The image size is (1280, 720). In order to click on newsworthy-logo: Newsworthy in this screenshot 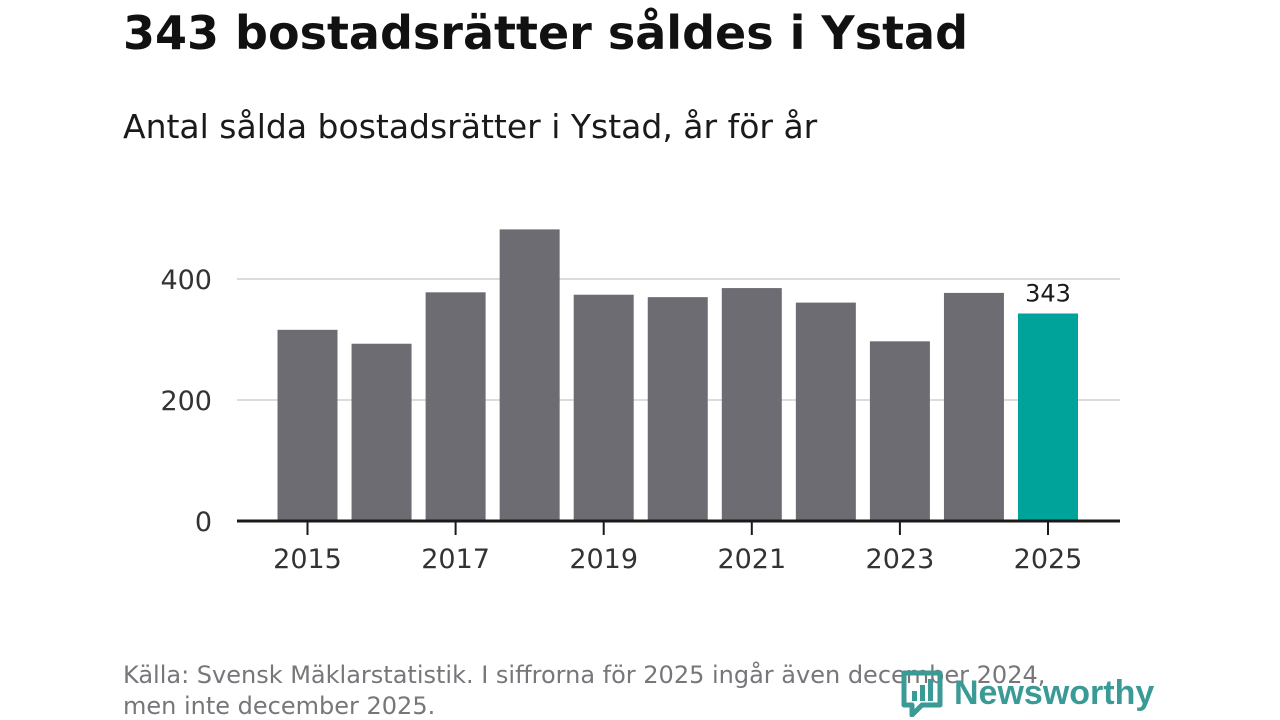, I will do `click(1027, 693)`.